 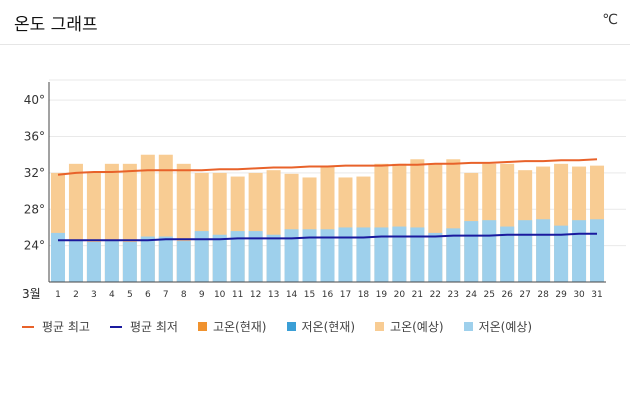 What do you see at coordinates (56, 25) in the screenshot?
I see `page-title: 온도 그래프` at bounding box center [56, 25].